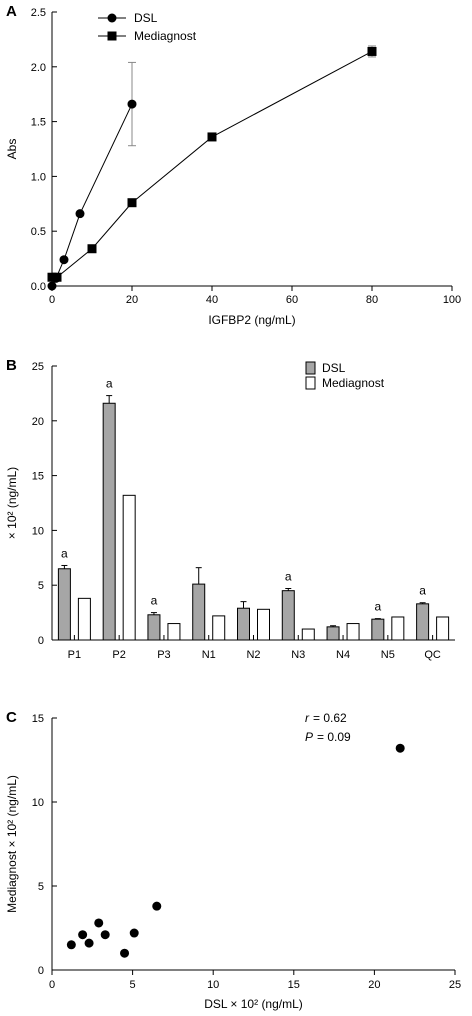 The width and height of the screenshot is (472, 1016). Describe the element at coordinates (38, 68) in the screenshot. I see `y-tick-label: 2.0` at that location.